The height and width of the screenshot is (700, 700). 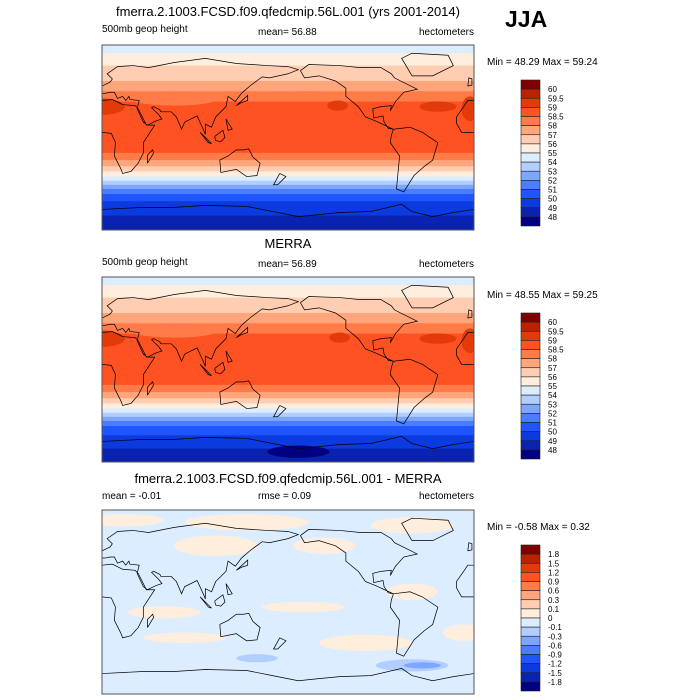 What do you see at coordinates (555, 645) in the screenshot?
I see `colorbar-tick-label: -0.6` at bounding box center [555, 645].